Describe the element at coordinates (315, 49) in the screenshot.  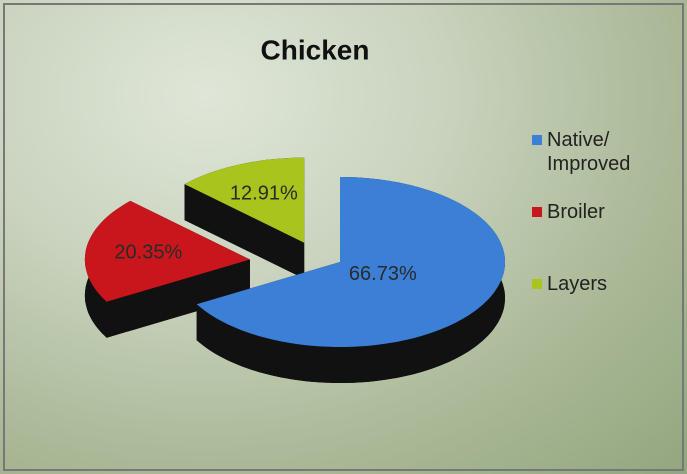
I see `chart-title: Chicken` at that location.